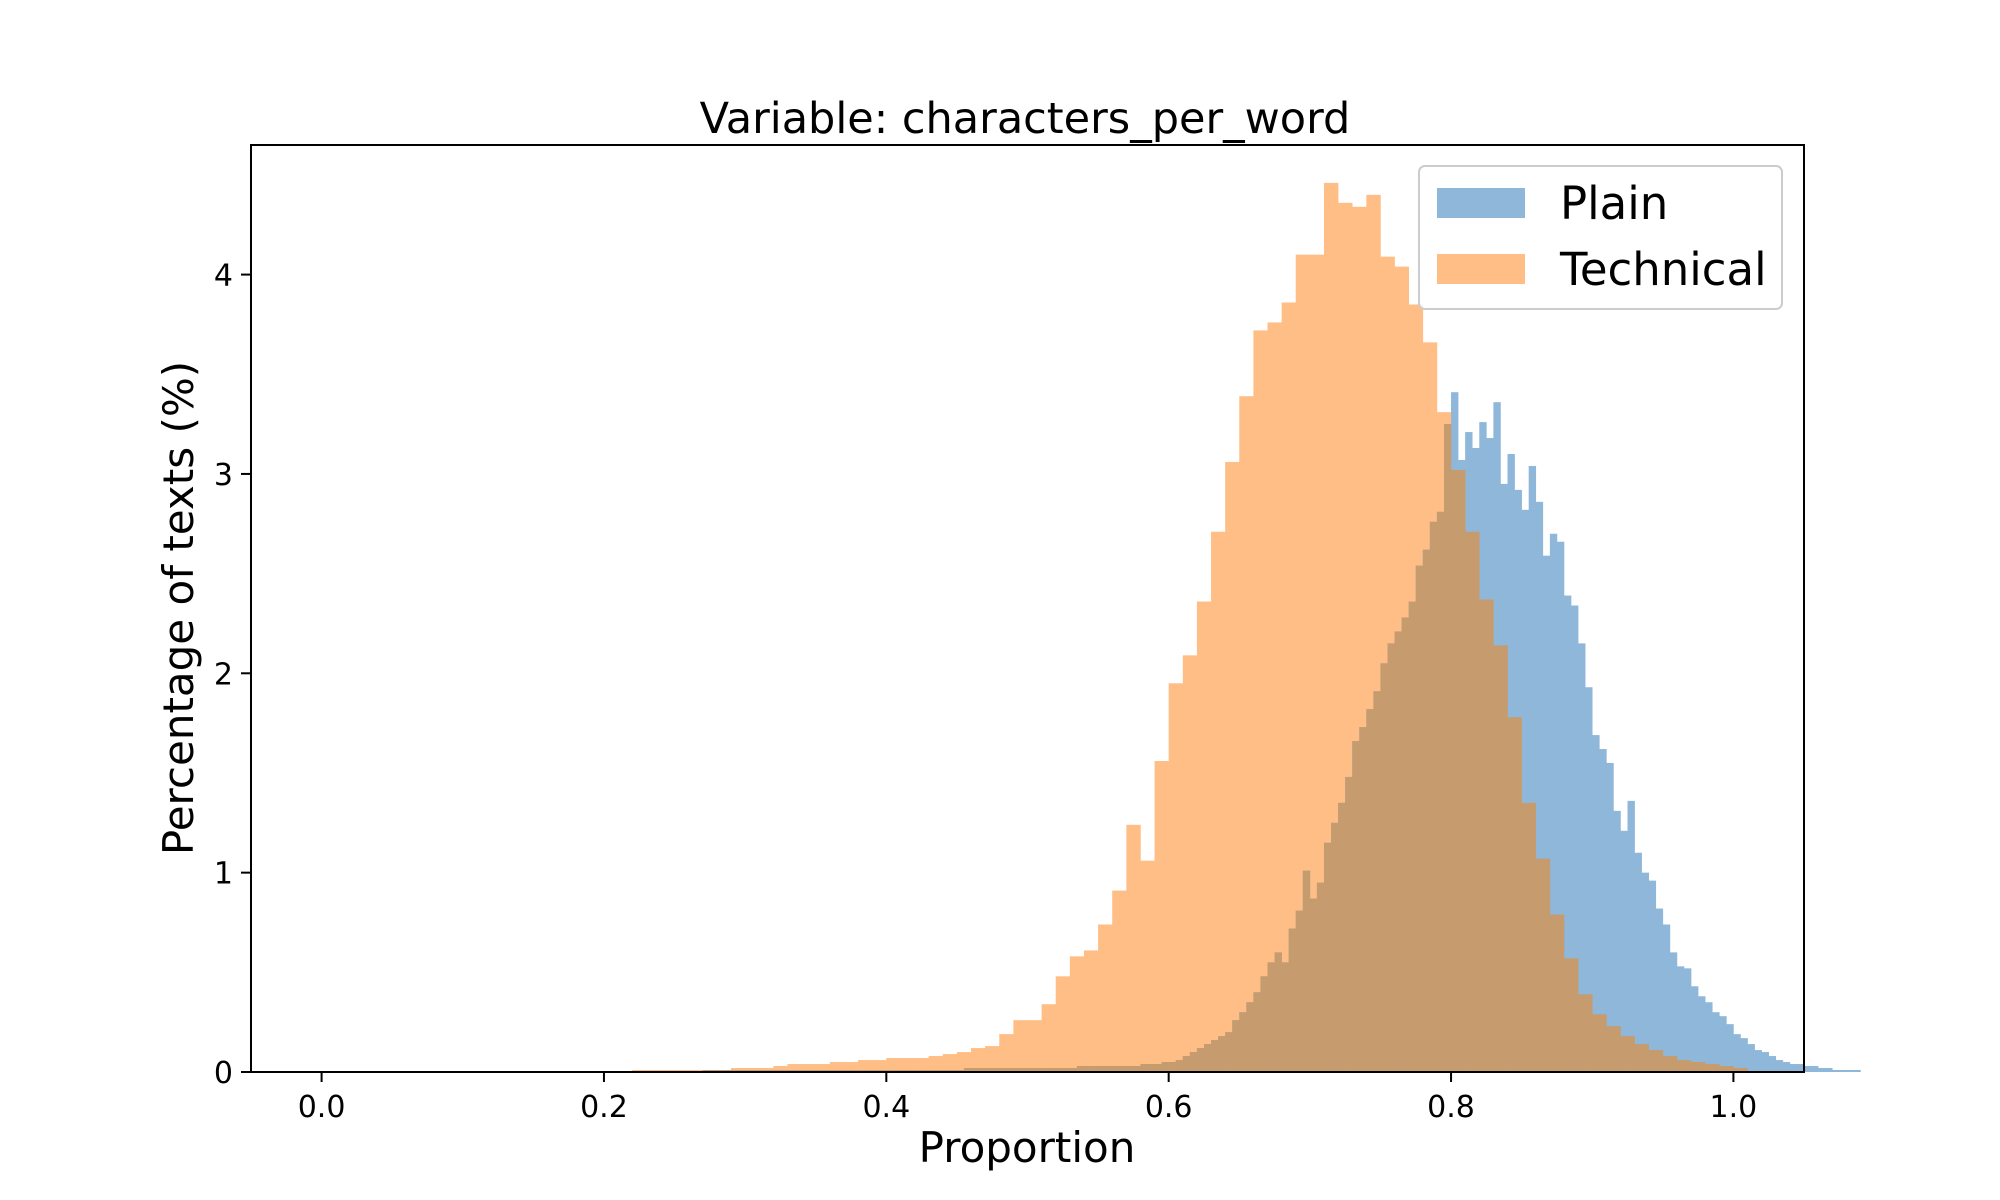  Describe the element at coordinates (1025, 119) in the screenshot. I see `chart-title: Variable: characters_per_word` at that location.